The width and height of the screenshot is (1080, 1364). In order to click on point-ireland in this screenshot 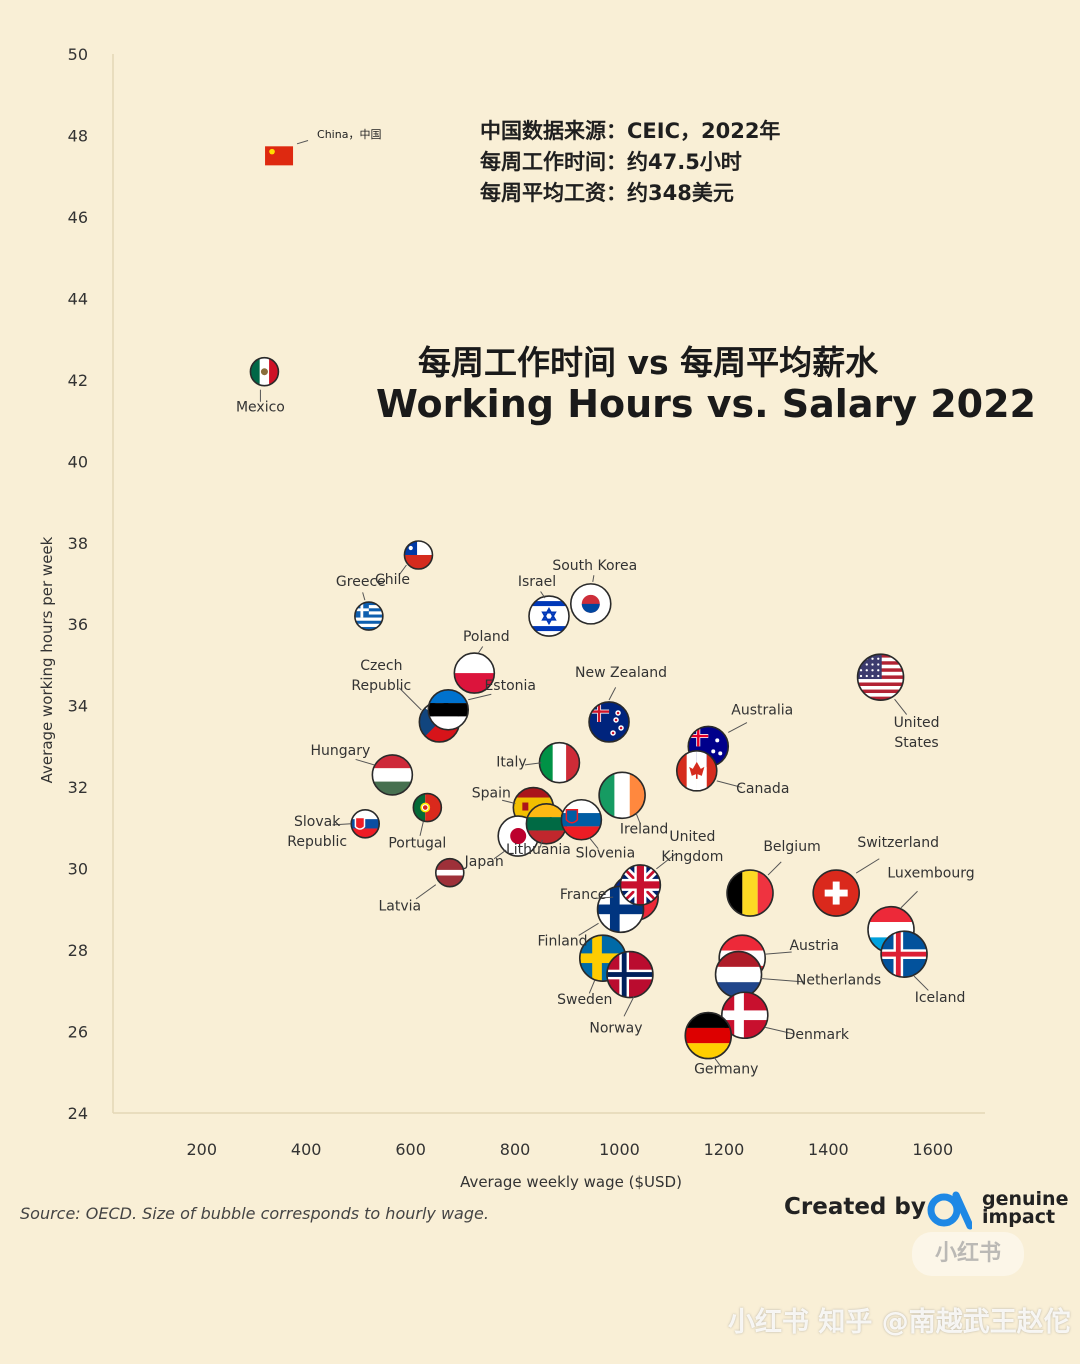, I will do `click(622, 795)`.